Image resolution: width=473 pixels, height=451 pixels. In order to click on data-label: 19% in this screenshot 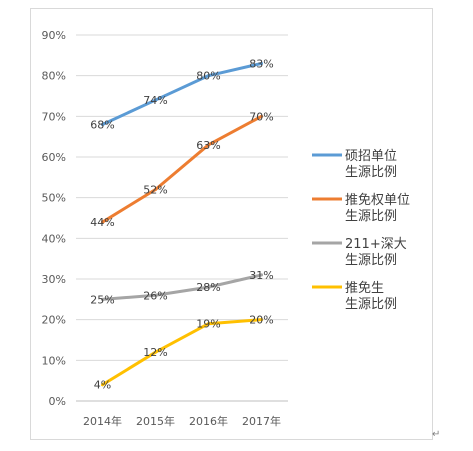, I will do `click(208, 324)`.